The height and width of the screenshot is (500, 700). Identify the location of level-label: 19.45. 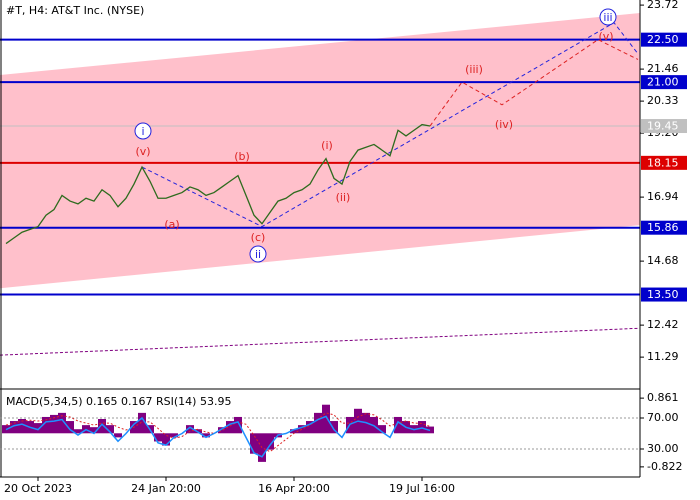
(663, 126).